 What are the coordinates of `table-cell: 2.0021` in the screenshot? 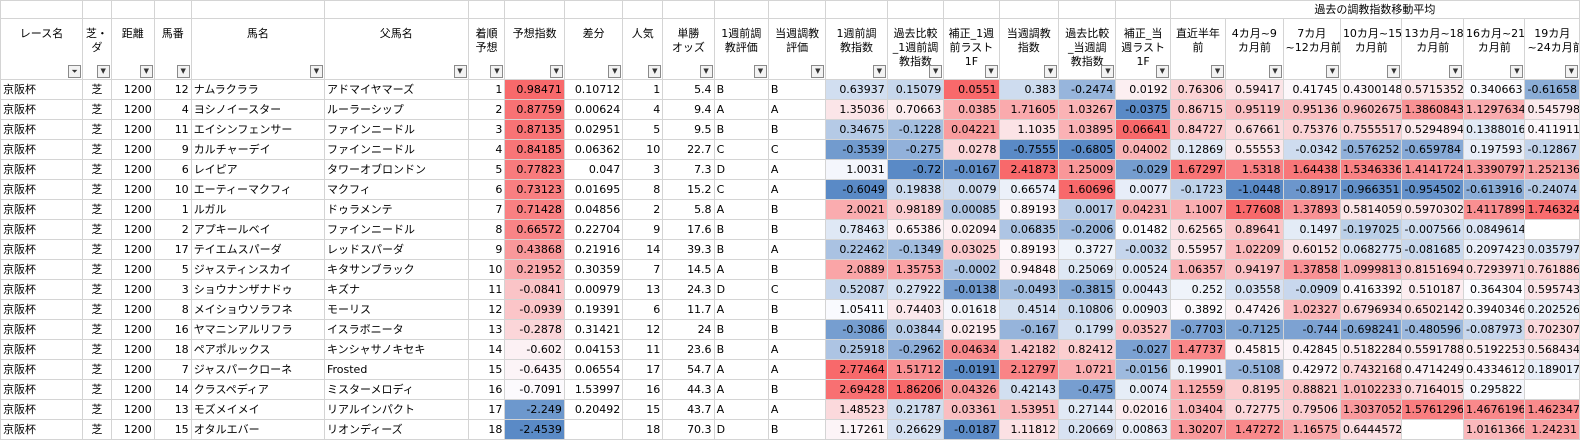 It's located at (856, 209).